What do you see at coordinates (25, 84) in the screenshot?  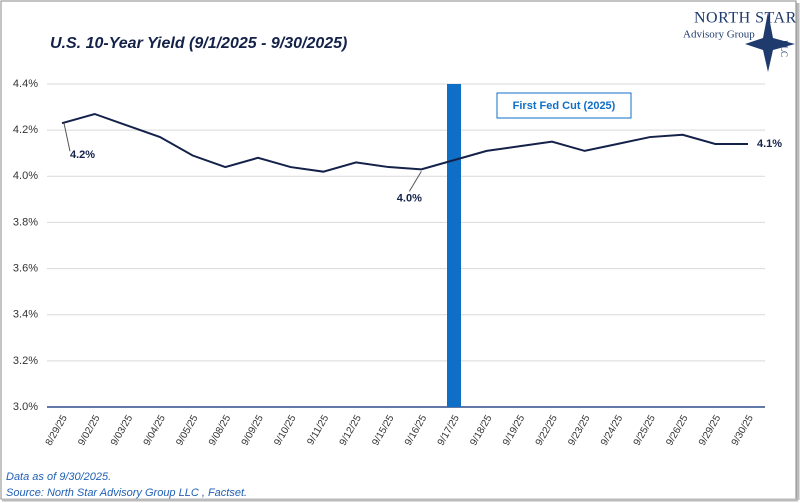 I see `y-tick-label: 4.4%` at bounding box center [25, 84].